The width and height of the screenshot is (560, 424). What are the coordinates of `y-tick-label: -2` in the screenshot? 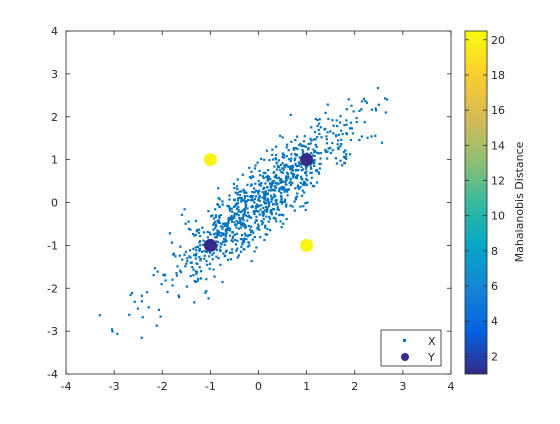 It's located at (52, 288).